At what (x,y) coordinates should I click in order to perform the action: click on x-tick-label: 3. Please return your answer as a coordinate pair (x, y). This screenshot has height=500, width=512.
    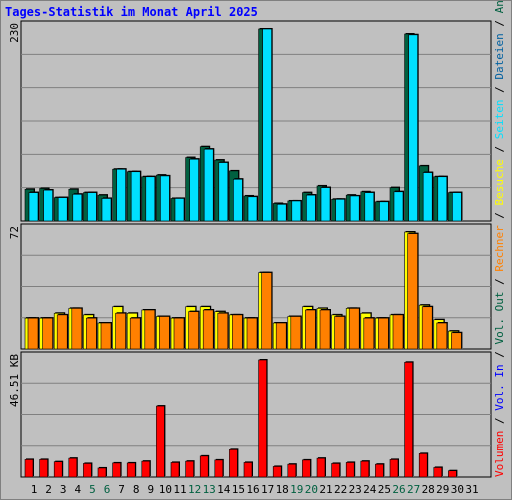
    Looking at the image, I should click on (63, 489).